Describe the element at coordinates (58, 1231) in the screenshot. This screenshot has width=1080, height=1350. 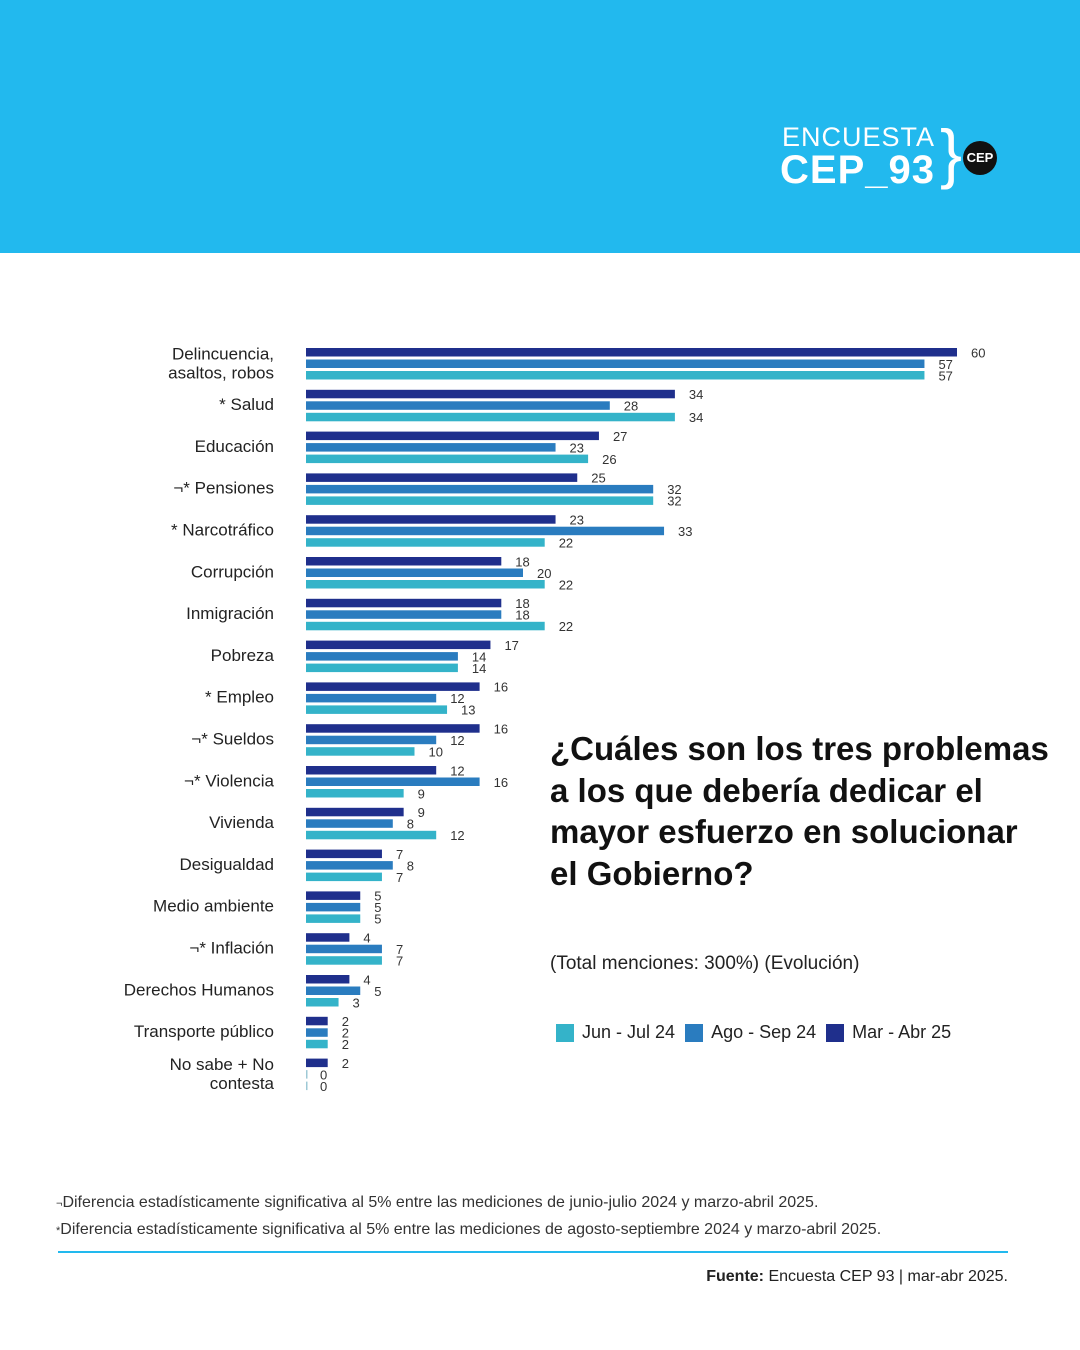
I see `footnote-2-mark: *` at that location.